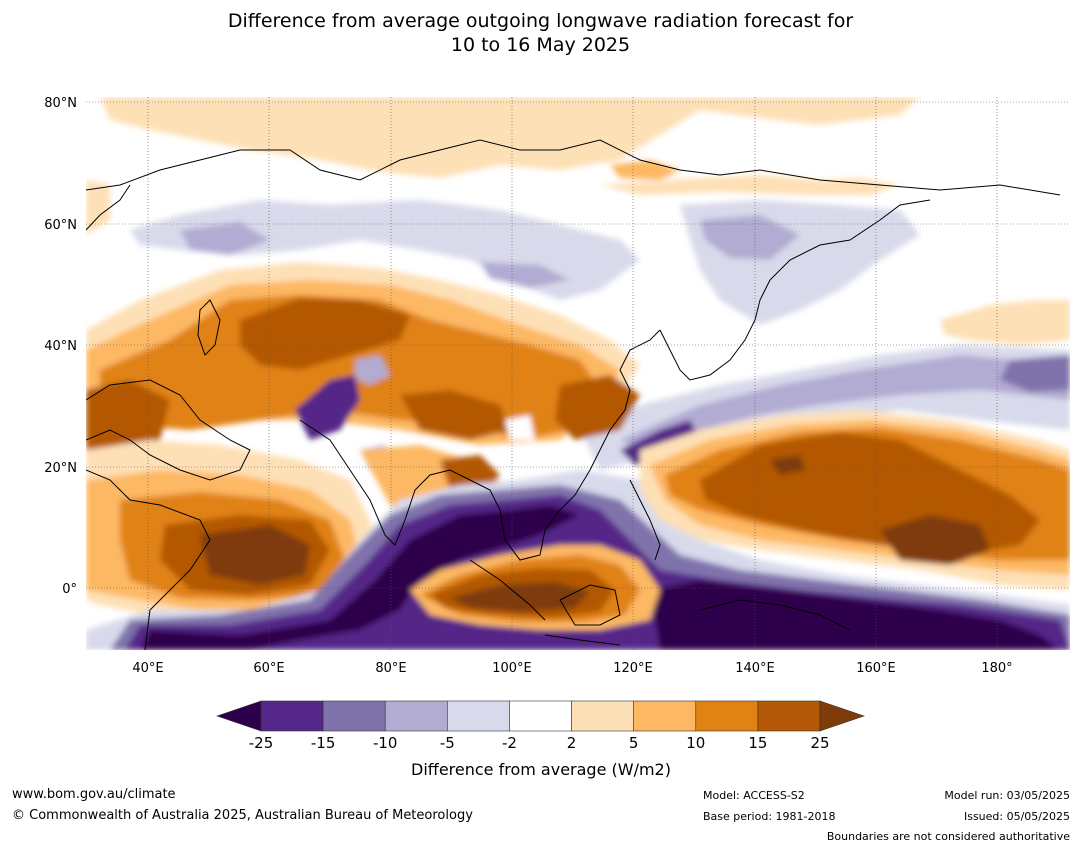 This screenshot has height=850, width=1081. What do you see at coordinates (327, 407) in the screenshot?
I see `anomaly-negative-iran` at bounding box center [327, 407].